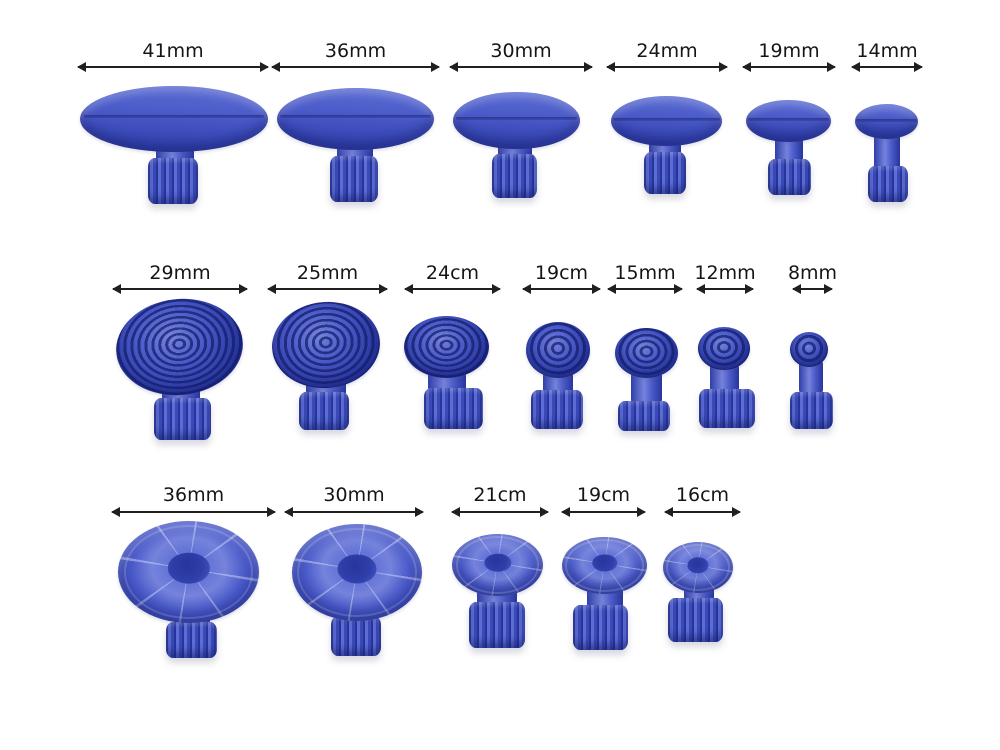 This screenshot has width=1000, height=750. I want to click on dimension-arrow-24mm, so click(667, 67).